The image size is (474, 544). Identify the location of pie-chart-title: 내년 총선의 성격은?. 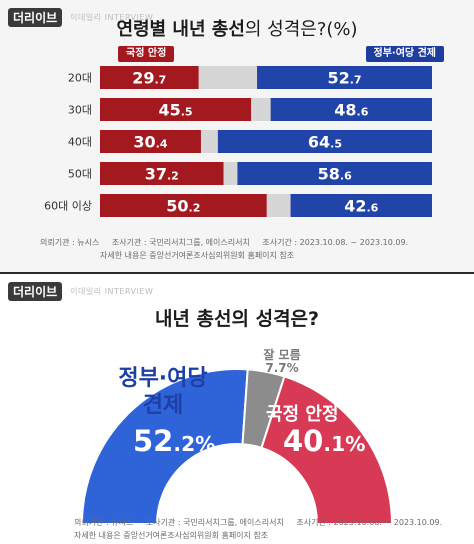
(237, 319).